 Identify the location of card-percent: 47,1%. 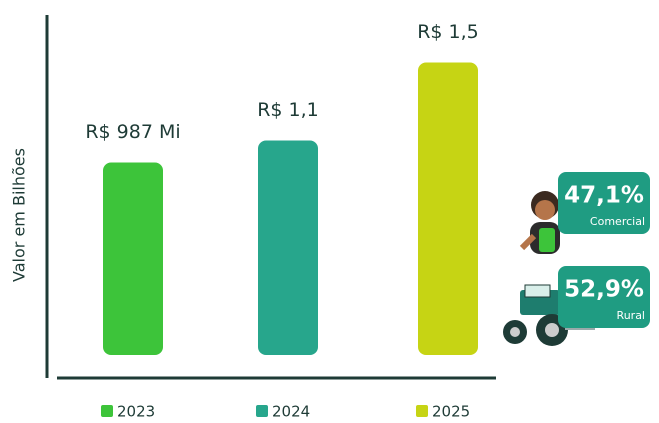
(604, 196).